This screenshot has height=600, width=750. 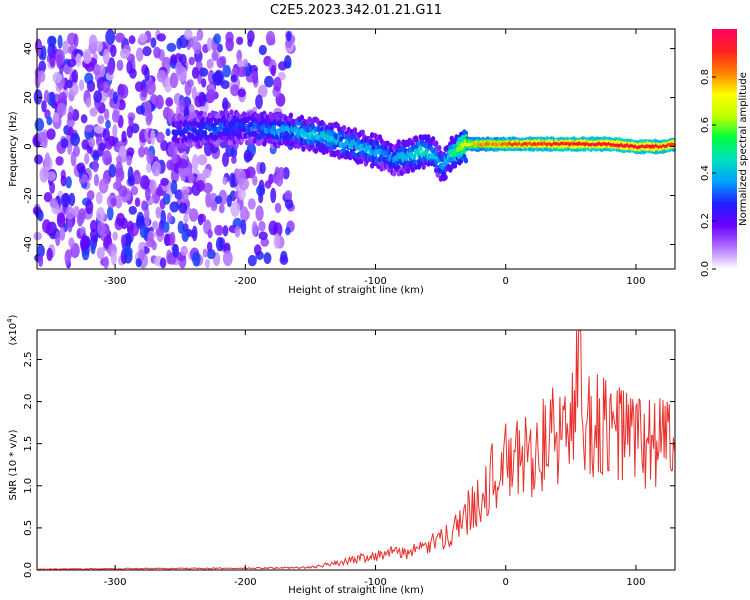 I want to click on x-tick-label: 0, so click(x=506, y=582).